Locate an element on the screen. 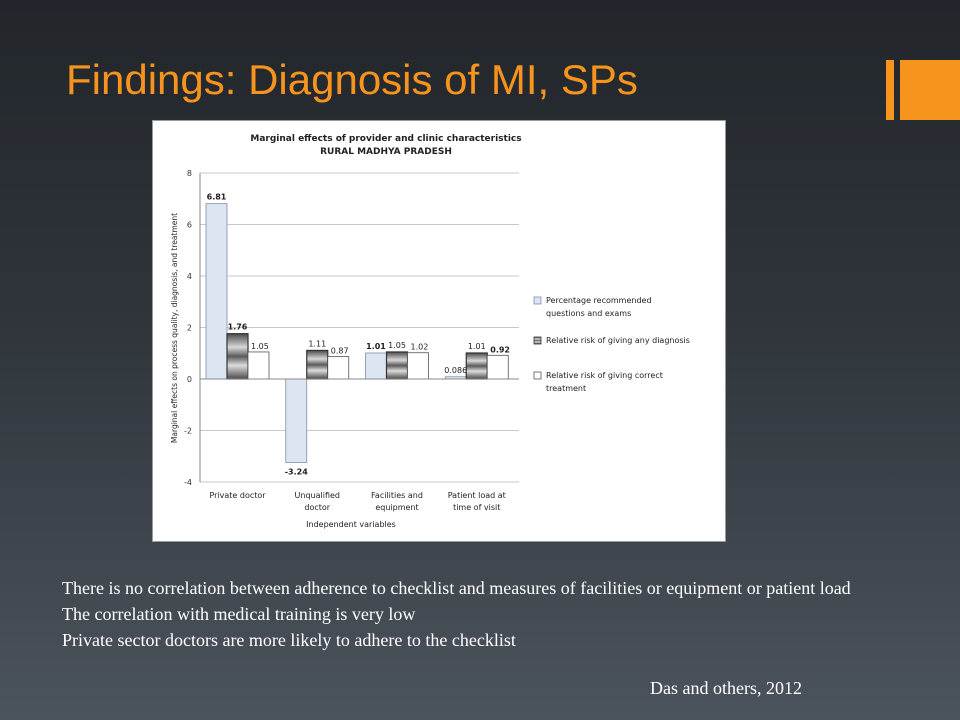  y-tick-label: -4 is located at coordinates (188, 482).